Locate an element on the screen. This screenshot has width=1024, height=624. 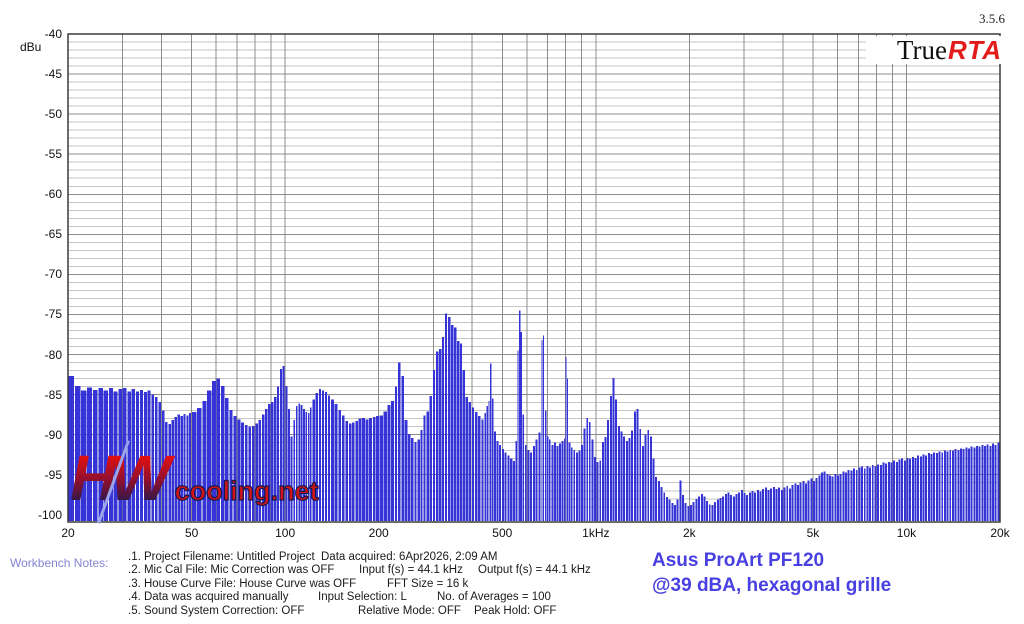
note-text: Relative Mode: OFF is located at coordinates (409, 611).